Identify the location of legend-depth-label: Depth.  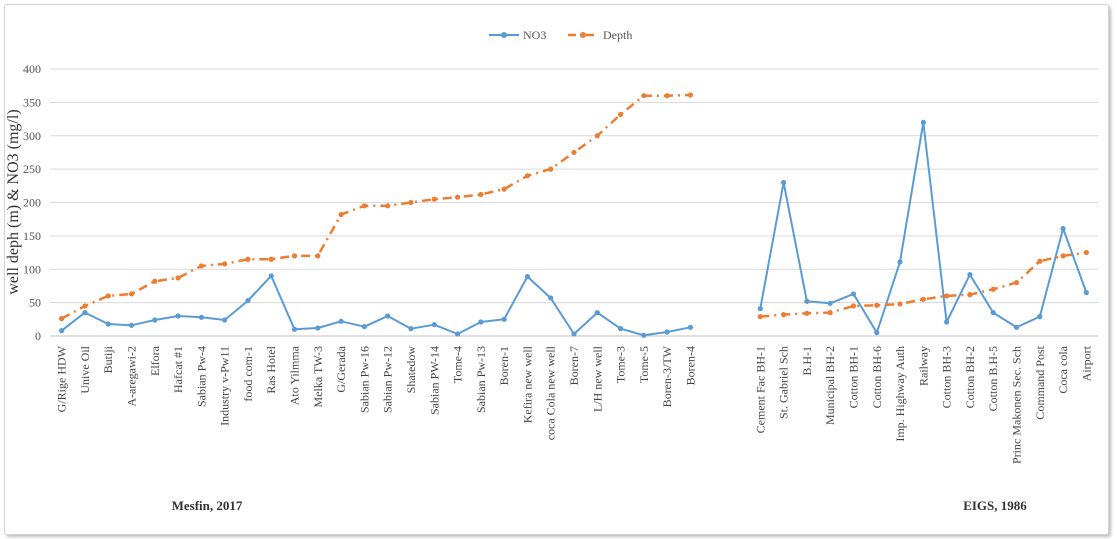
(617, 35).